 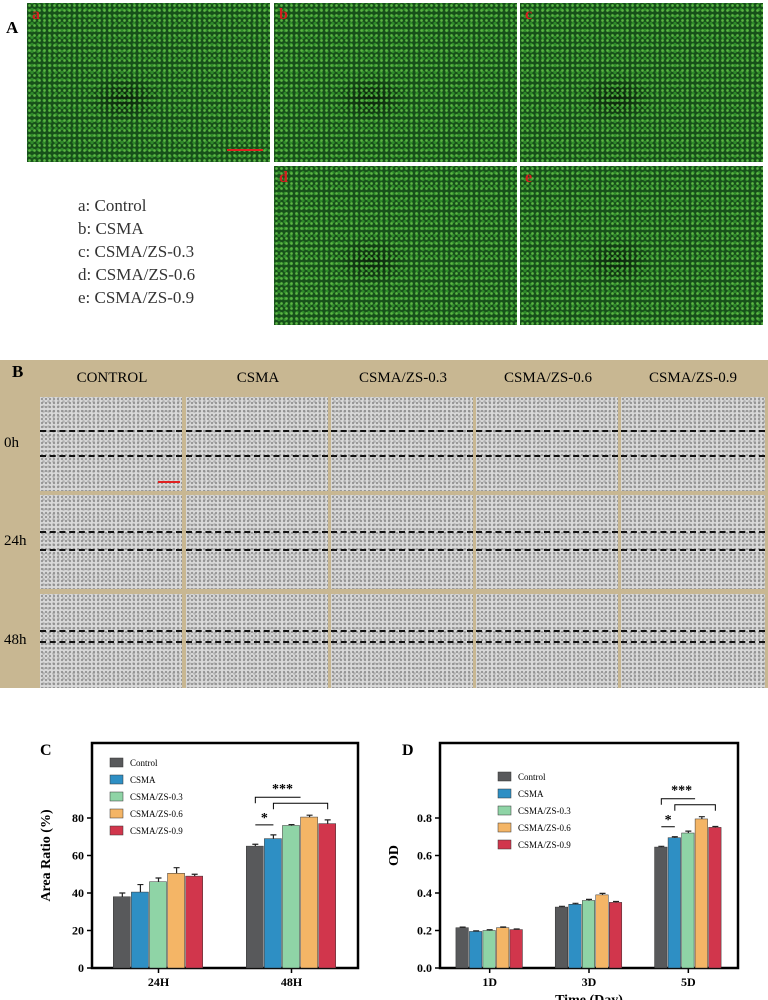 I want to click on y-tick-label: 0, so click(x=81, y=968).